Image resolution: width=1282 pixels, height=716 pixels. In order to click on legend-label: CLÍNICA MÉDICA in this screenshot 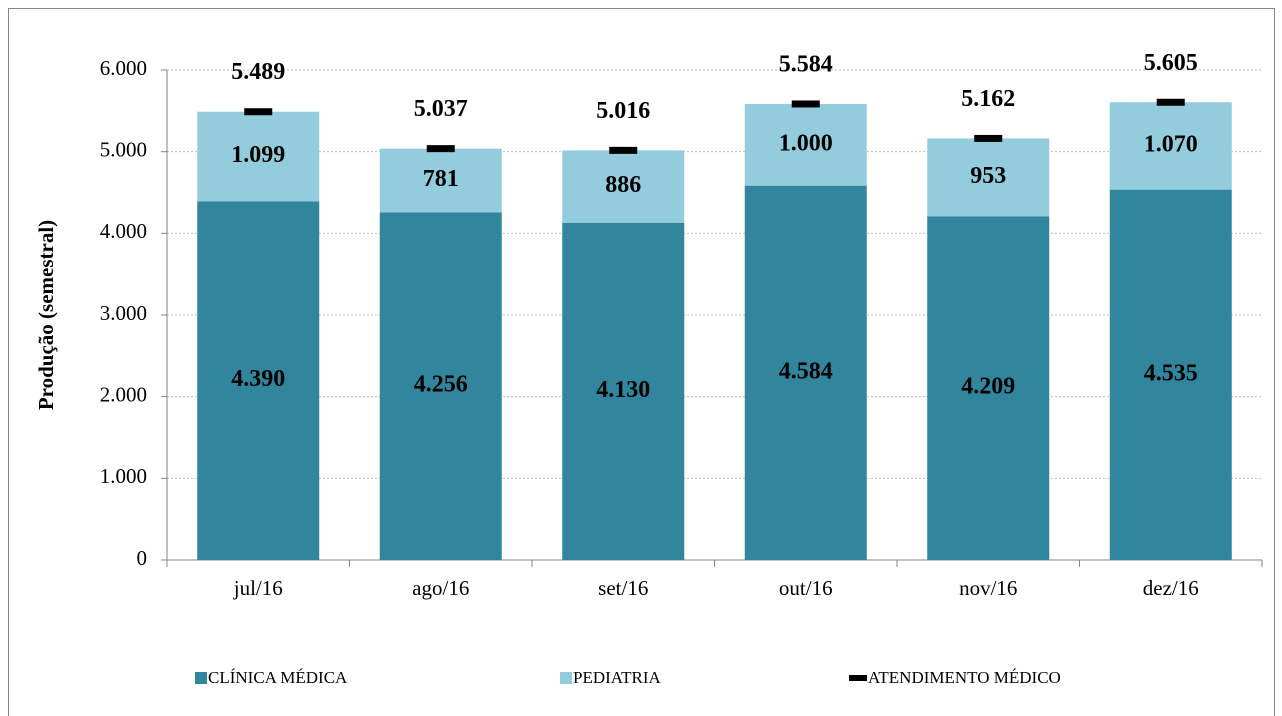, I will do `click(278, 677)`.